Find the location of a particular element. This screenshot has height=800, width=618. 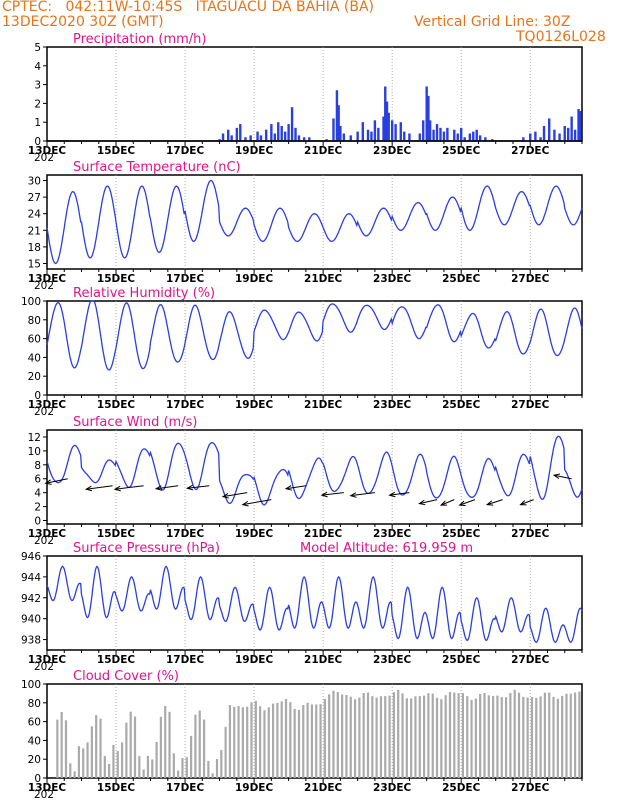

x-tick-label: 27DEC is located at coordinates (530, 534).